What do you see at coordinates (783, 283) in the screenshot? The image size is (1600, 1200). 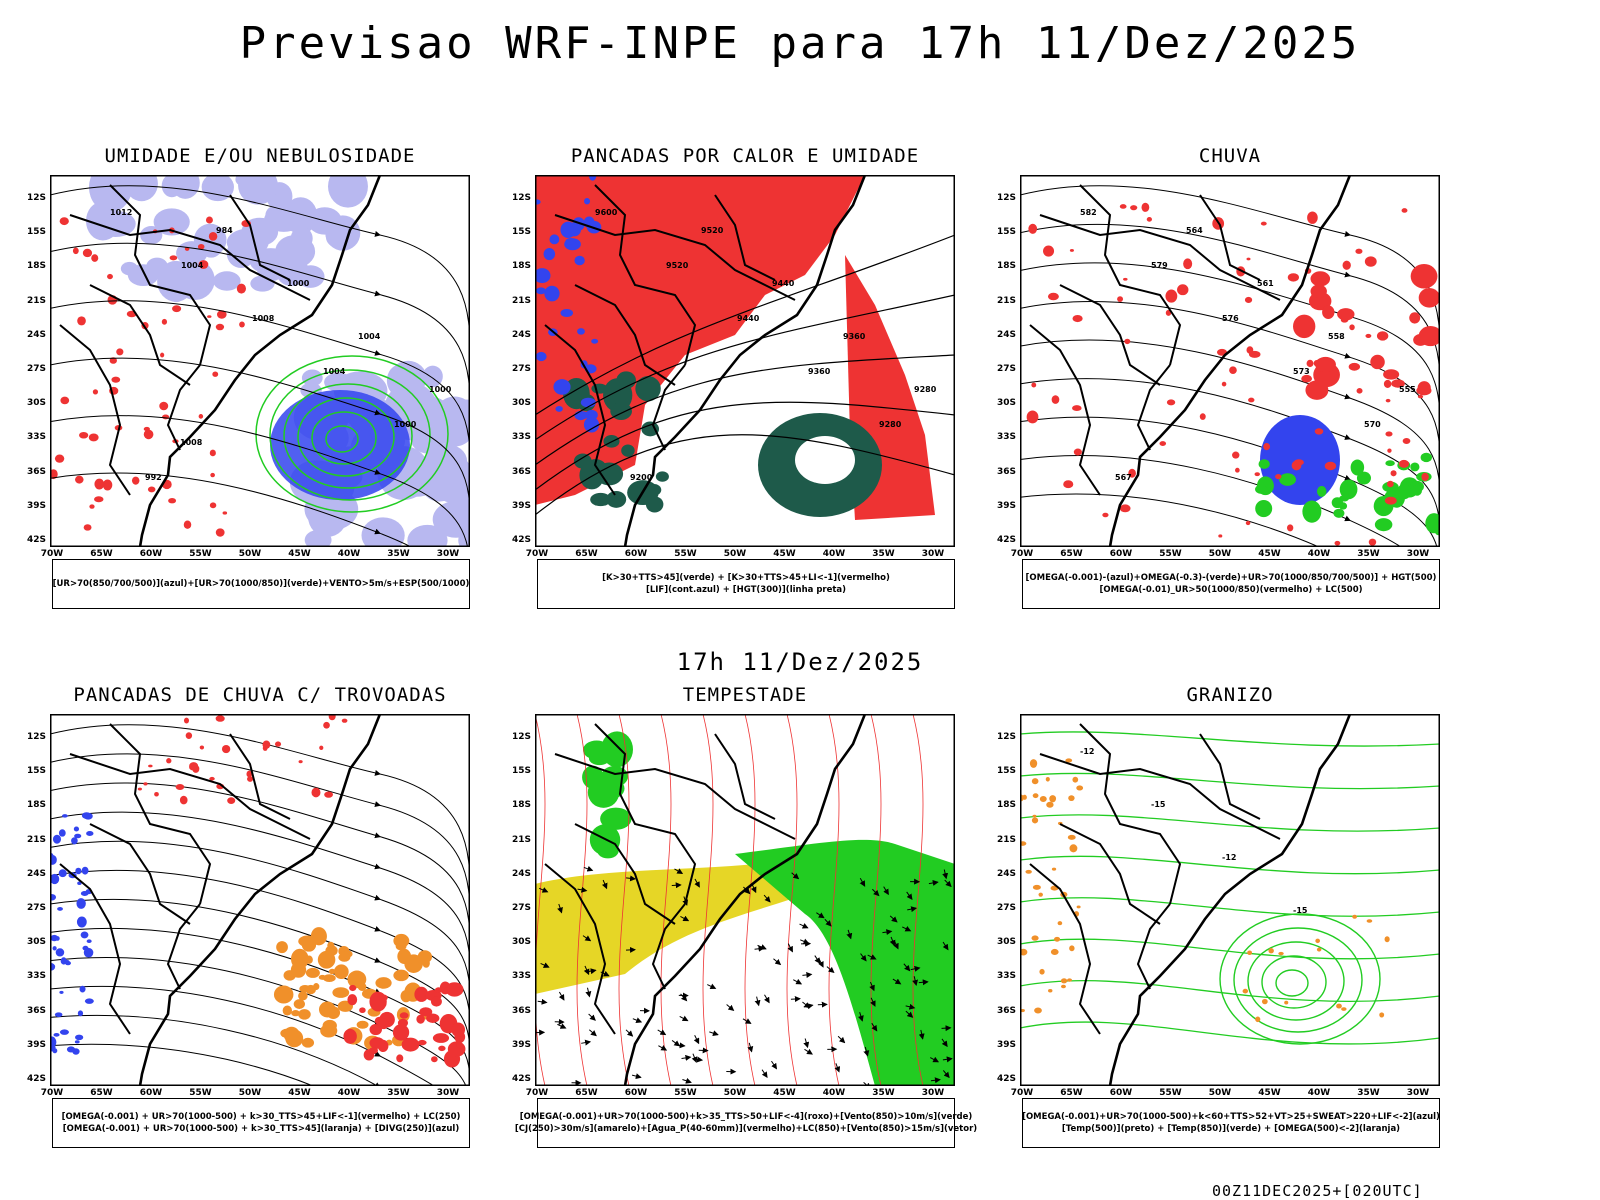 I see `contour-label: 9440` at bounding box center [783, 283].